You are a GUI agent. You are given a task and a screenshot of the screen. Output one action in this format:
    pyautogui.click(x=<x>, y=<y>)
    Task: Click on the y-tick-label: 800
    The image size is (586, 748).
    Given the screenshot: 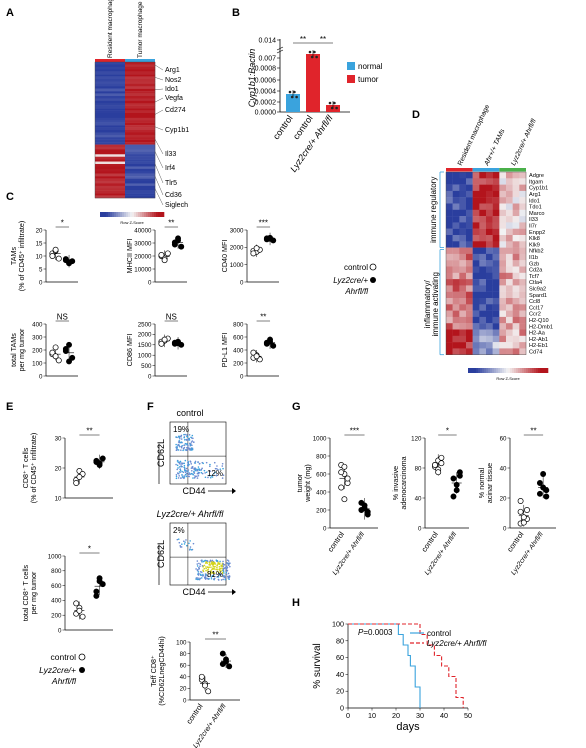 What is the action you would take?
    pyautogui.click(x=238, y=324)
    